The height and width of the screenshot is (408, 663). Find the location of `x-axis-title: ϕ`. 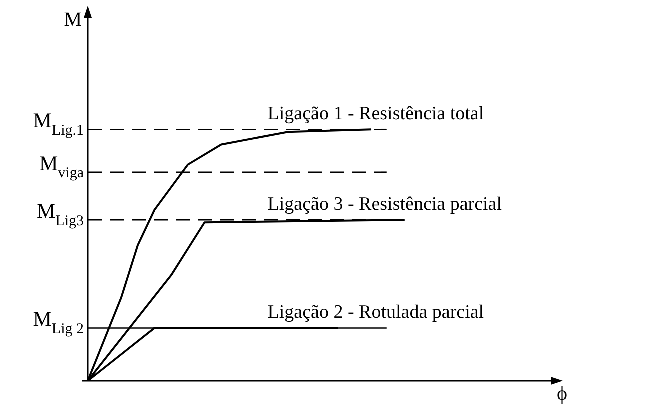

x-axis-title: ϕ is located at coordinates (562, 394).